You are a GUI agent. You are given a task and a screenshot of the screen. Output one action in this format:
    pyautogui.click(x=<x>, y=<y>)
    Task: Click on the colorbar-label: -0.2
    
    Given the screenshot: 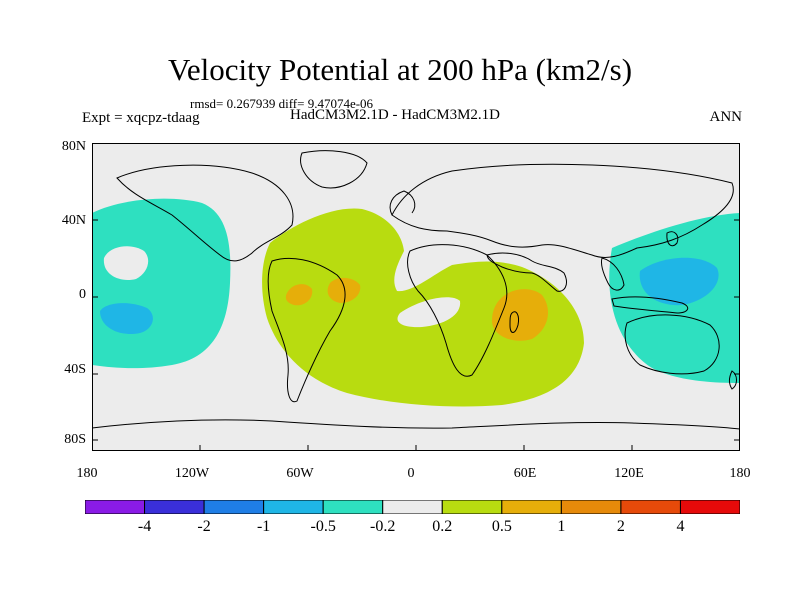 What is the action you would take?
    pyautogui.click(x=383, y=526)
    